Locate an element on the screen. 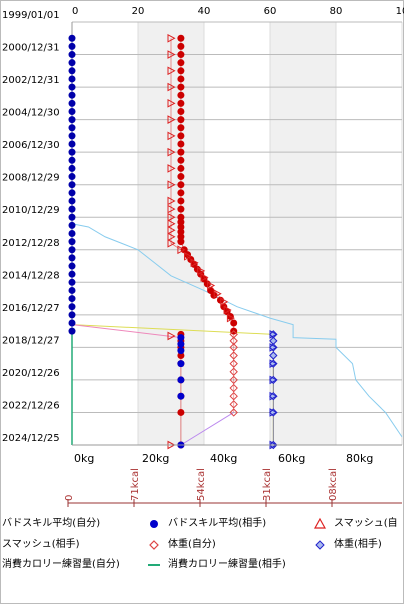  y-tick-label: 2002/12/31 is located at coordinates (31, 80).